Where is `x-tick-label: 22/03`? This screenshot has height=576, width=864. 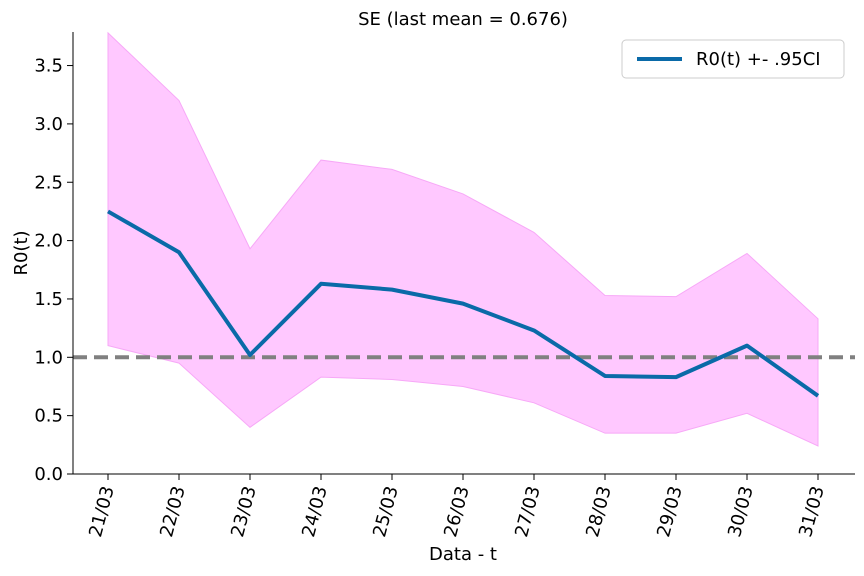
x-tick-label: 22/03 is located at coordinates (173, 512).